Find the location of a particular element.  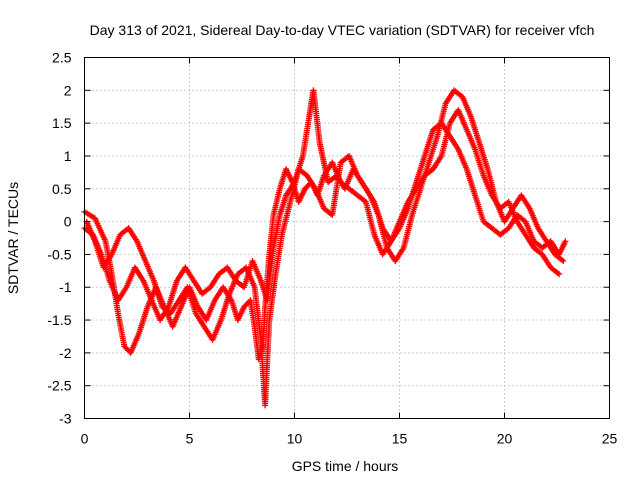

x-tick-label: 5 is located at coordinates (190, 439).